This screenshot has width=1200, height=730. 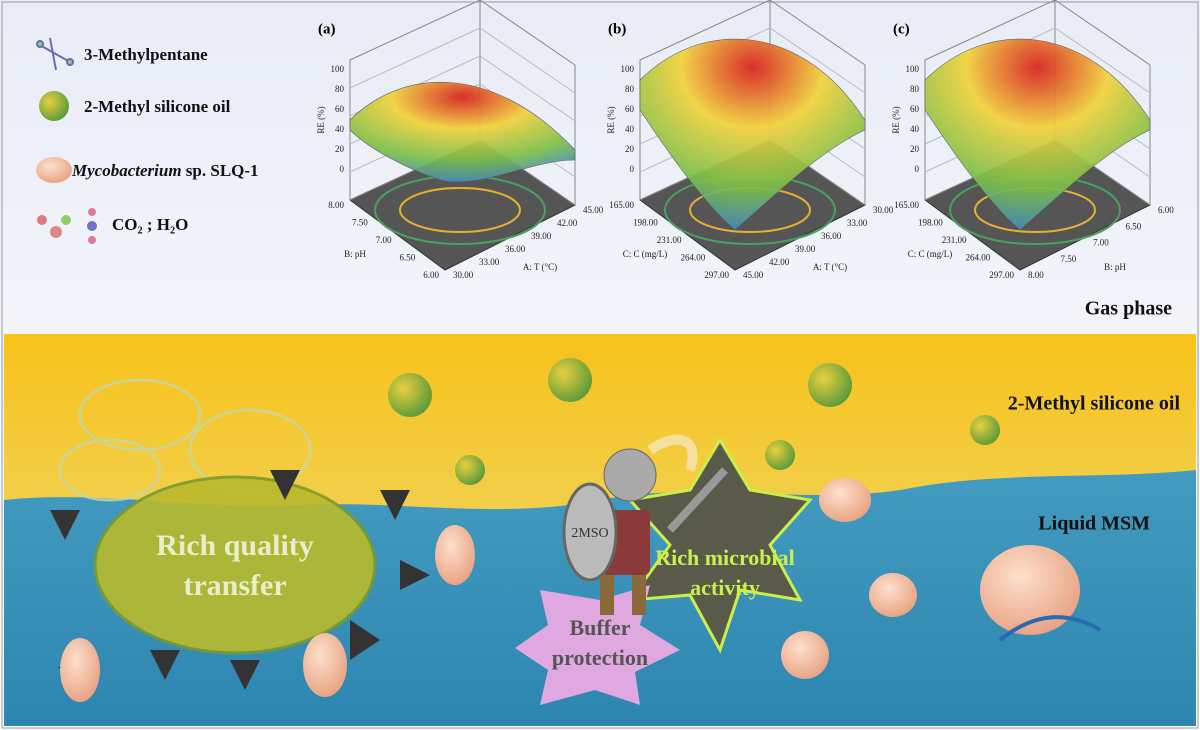 I want to click on quality-transfer-text: Rich quality, so click(x=235, y=545).